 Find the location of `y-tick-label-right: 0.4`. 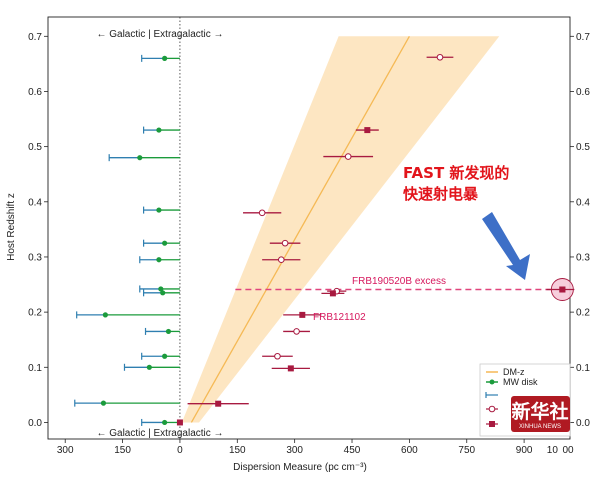

y-tick-label-right: 0.4 is located at coordinates (583, 202).